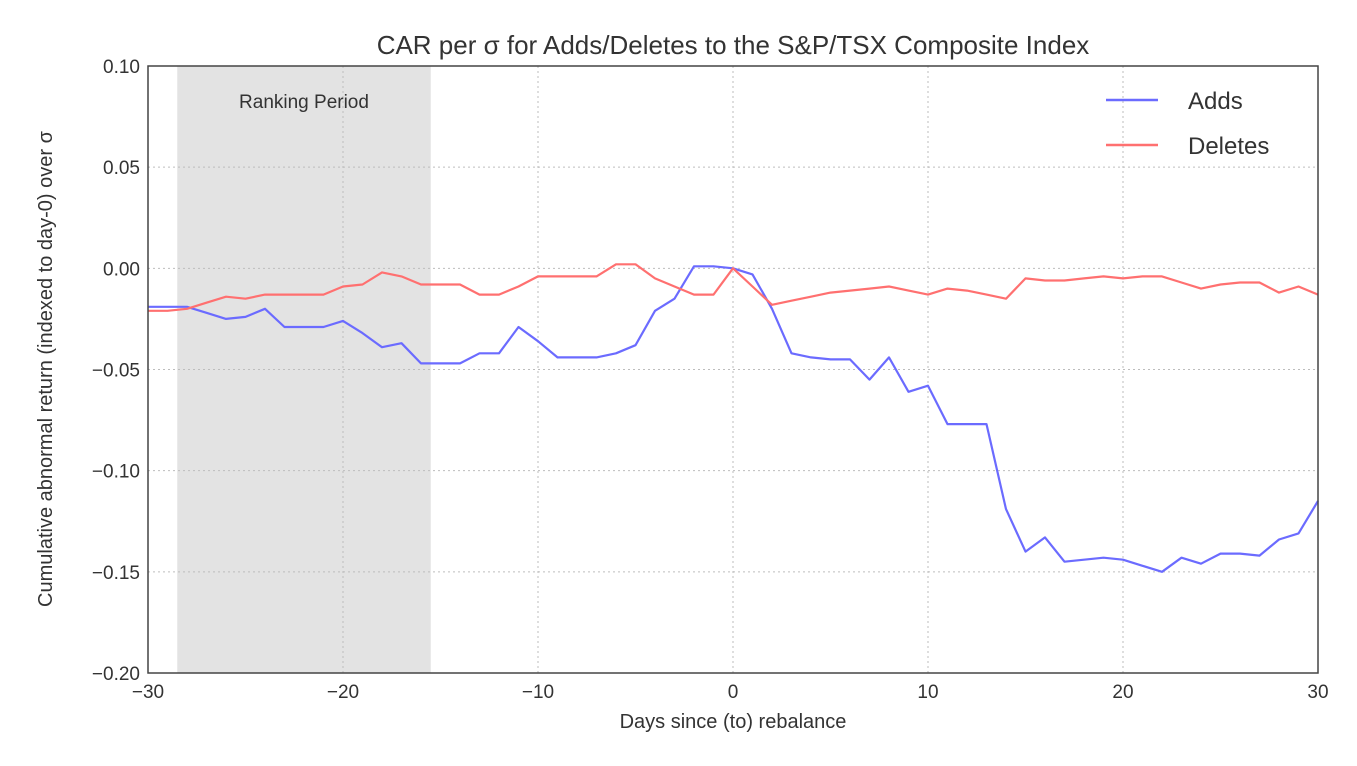  I want to click on series-line-deletes, so click(733, 287).